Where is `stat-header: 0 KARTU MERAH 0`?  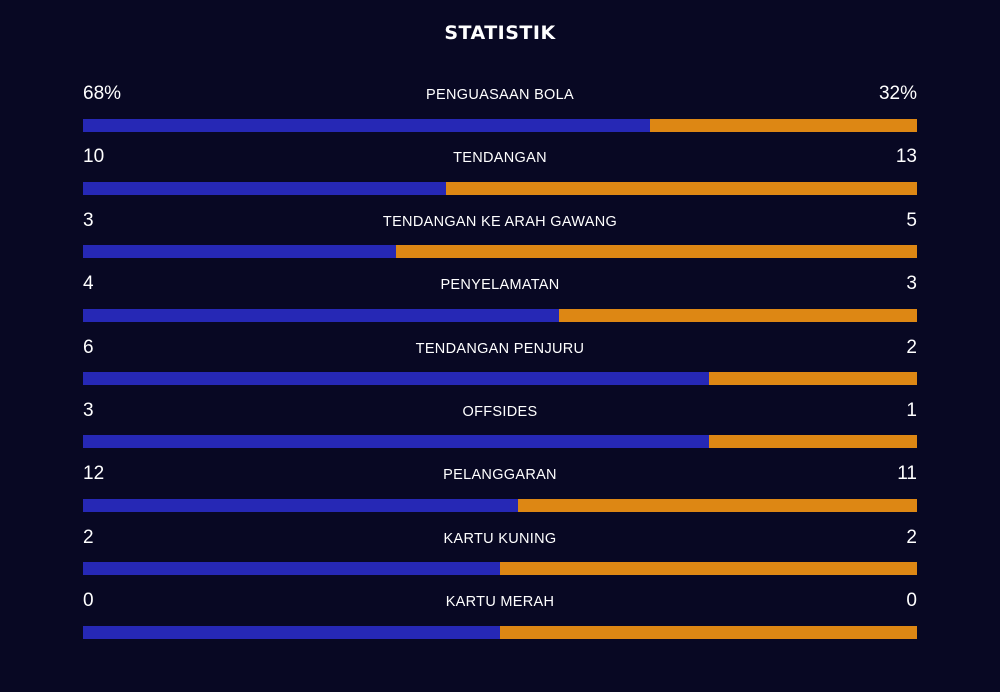
stat-header: 0 KARTU MERAH 0 is located at coordinates (500, 602).